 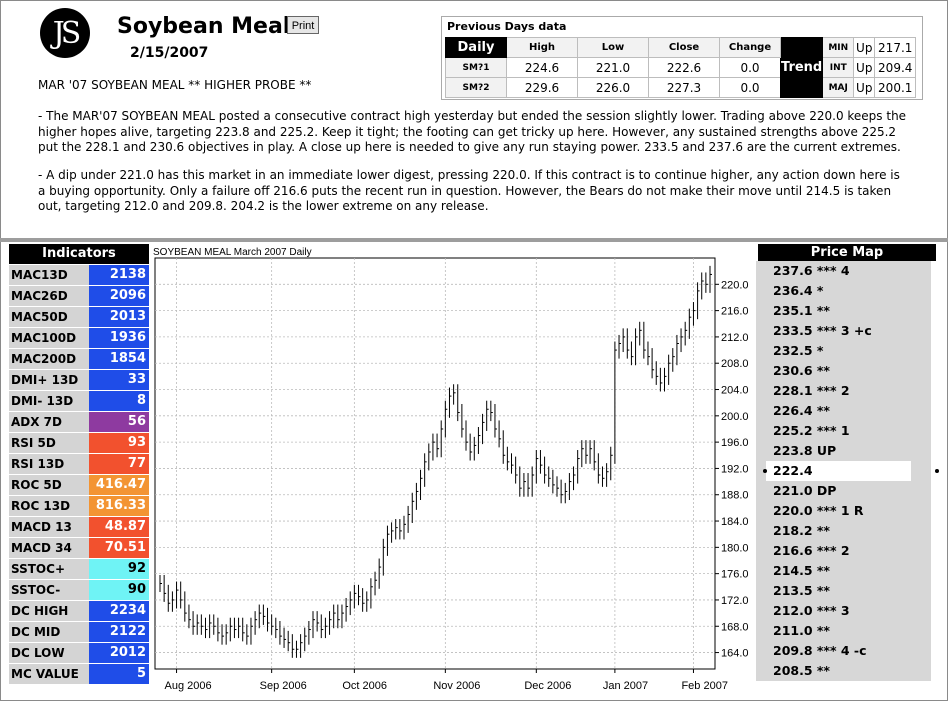 What do you see at coordinates (625, 686) in the screenshot?
I see `x-tick-label: Jan 2007` at bounding box center [625, 686].